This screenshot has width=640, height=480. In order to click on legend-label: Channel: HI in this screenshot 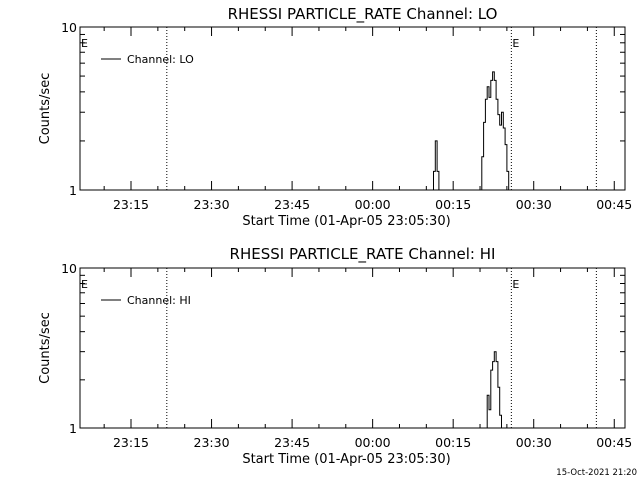, I will do `click(159, 300)`.